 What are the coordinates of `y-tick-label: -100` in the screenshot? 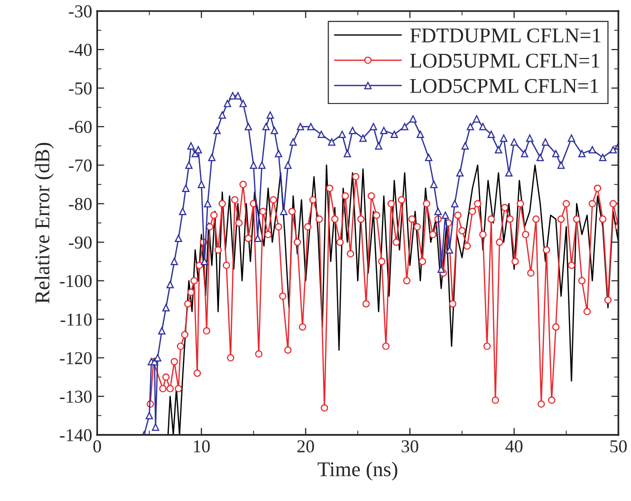 It's located at (76, 281).